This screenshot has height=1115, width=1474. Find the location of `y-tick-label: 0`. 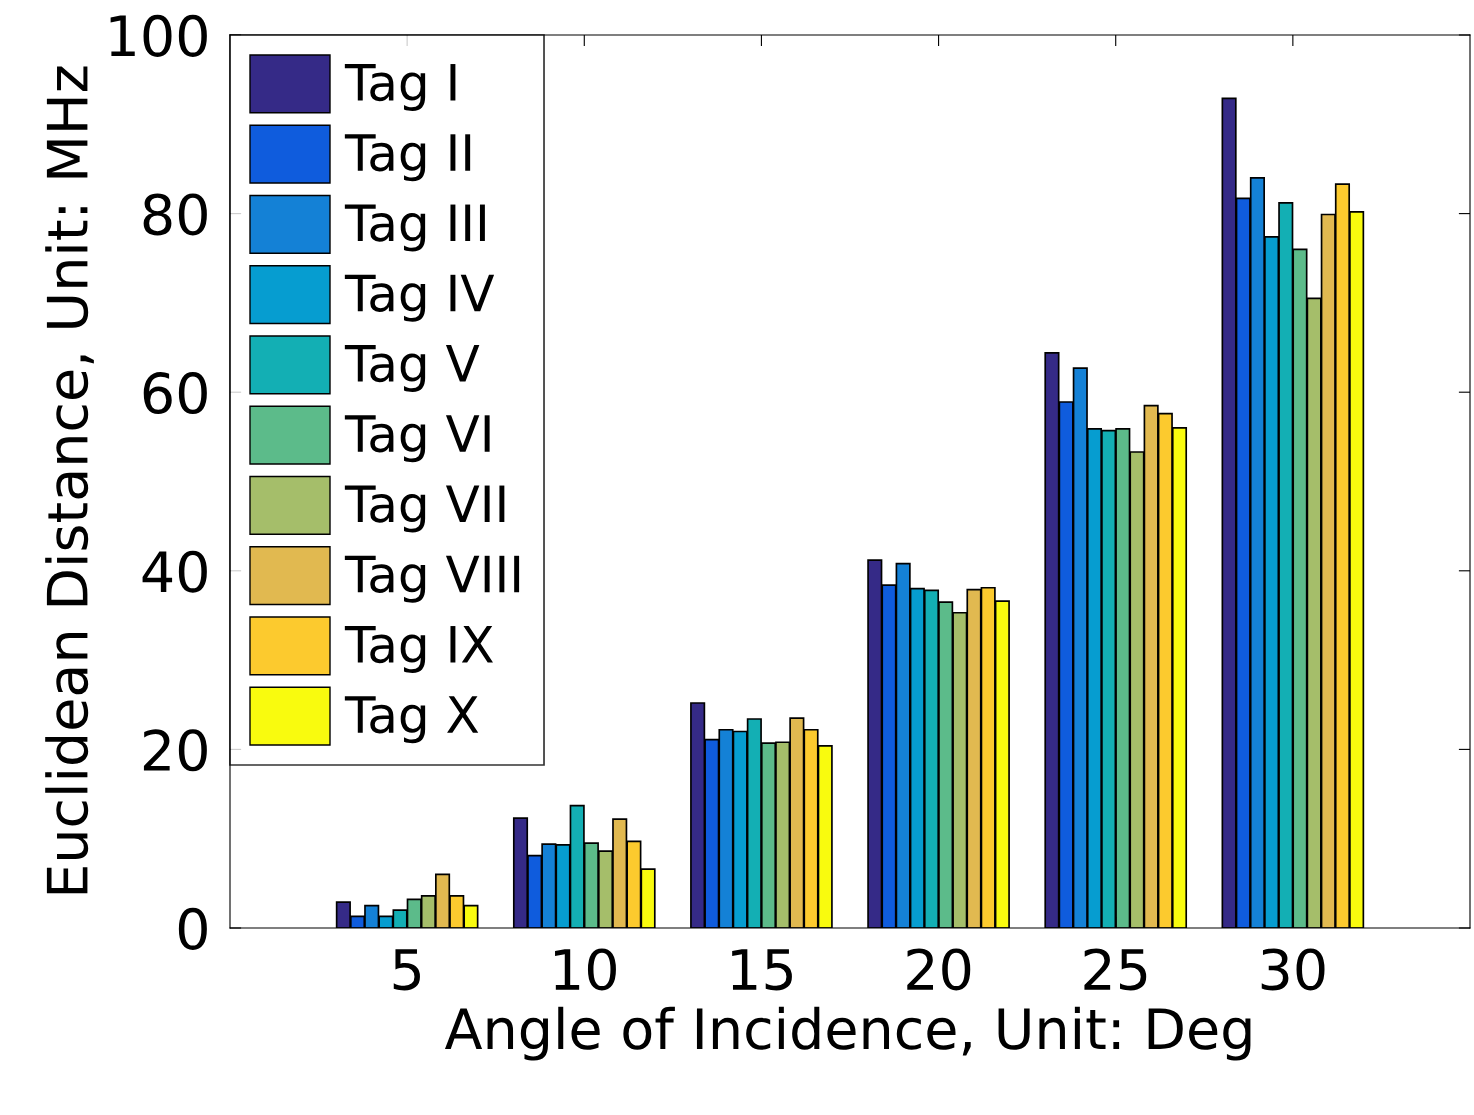

y-tick-label: 0 is located at coordinates (192, 928).